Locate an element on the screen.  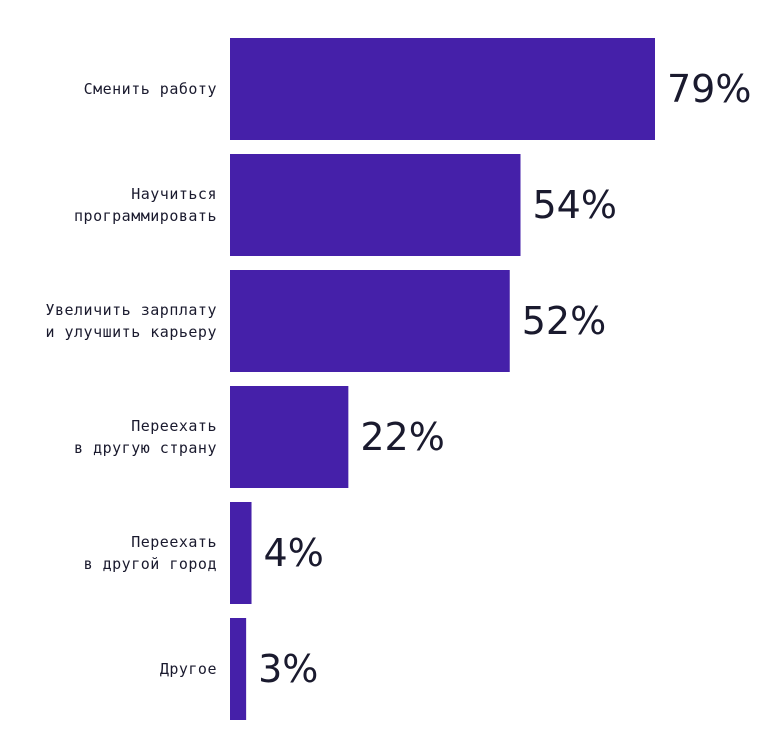
category-label-line: Увеличить зарплату is located at coordinates (131, 310).